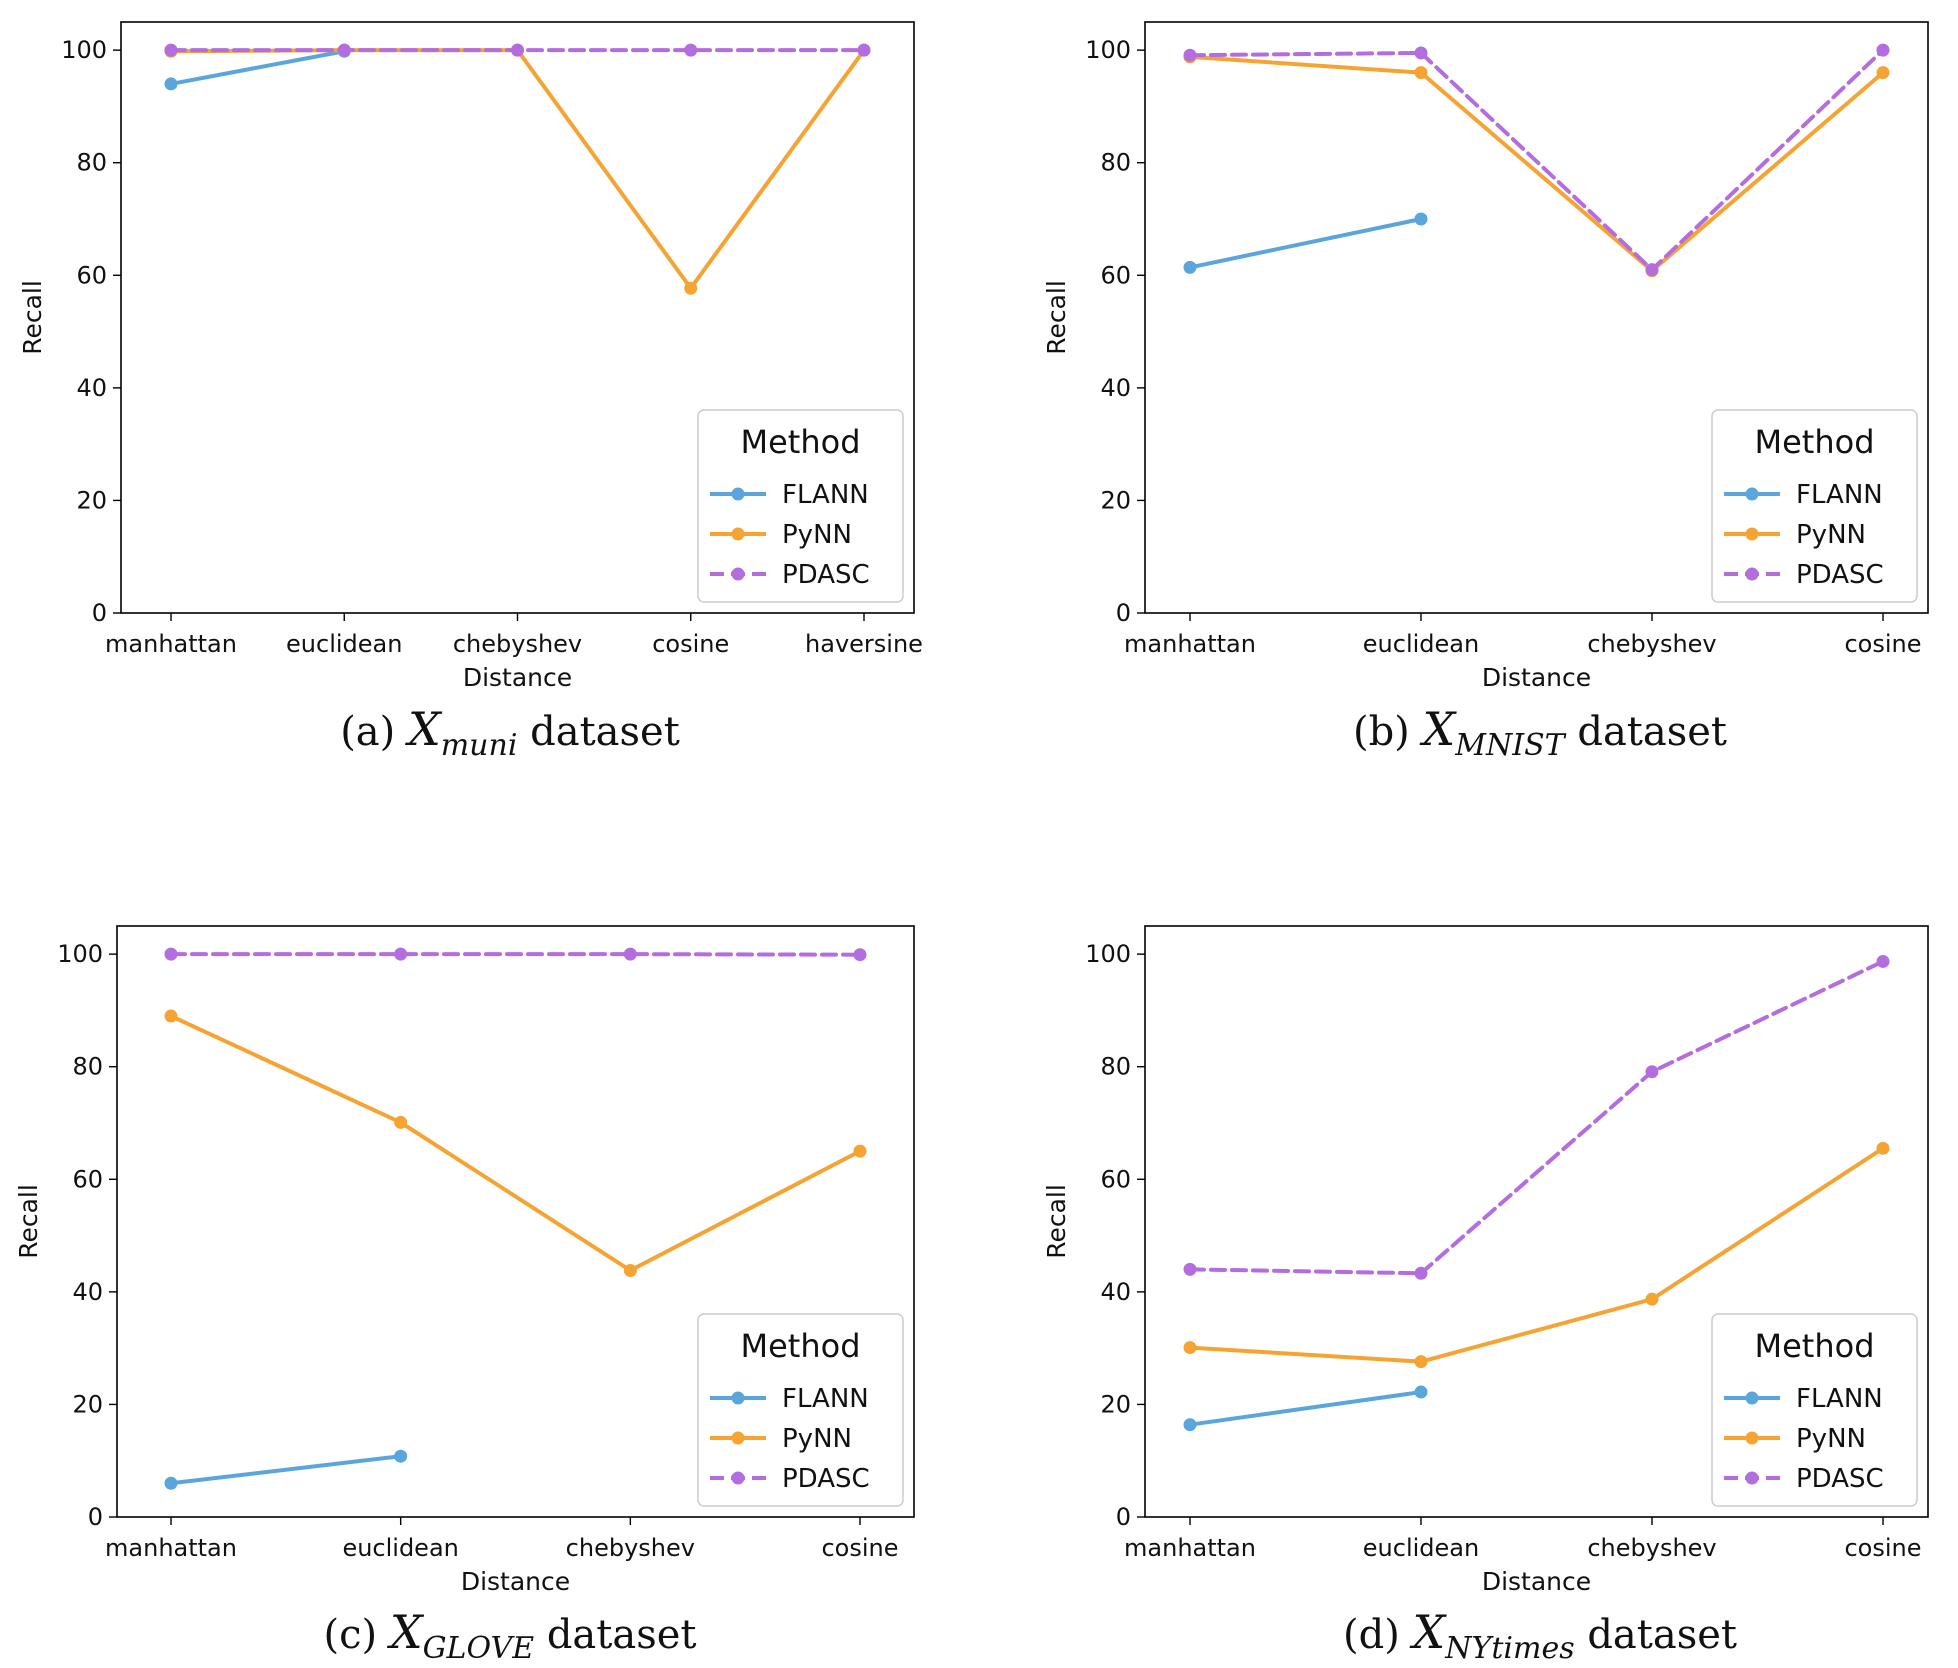  What do you see at coordinates (1540, 732) in the screenshot?
I see `panel-caption: (b) XMNIST dataset` at bounding box center [1540, 732].